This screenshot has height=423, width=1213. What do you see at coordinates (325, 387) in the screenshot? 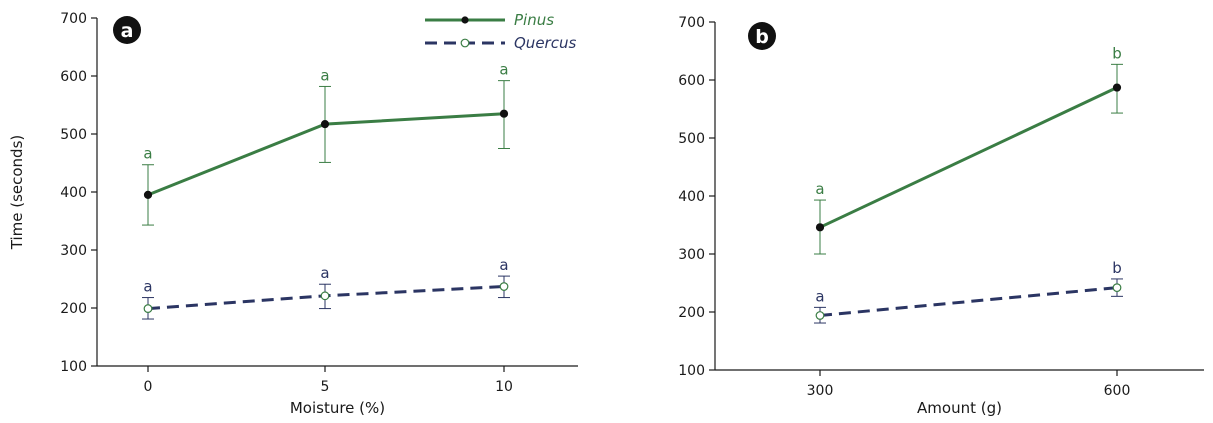
I see `x-tick-label: 5` at bounding box center [325, 387].